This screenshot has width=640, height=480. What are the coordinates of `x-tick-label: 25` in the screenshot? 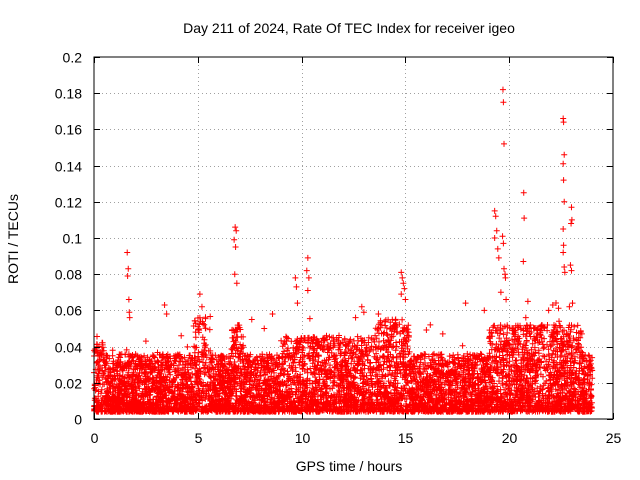 It's located at (614, 438).